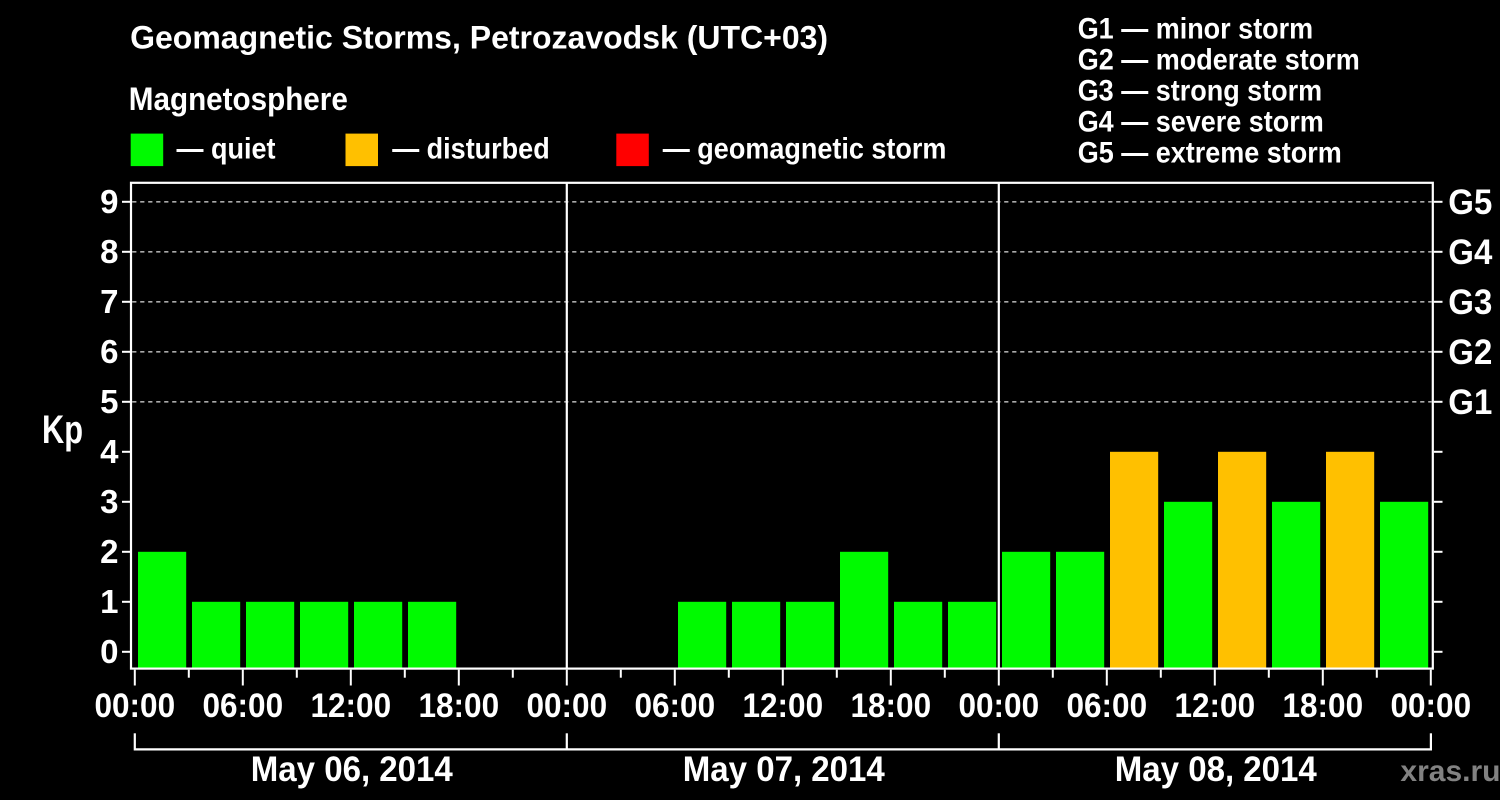 Image resolution: width=1500 pixels, height=800 pixels. I want to click on svg-text: G5 — extreme storm, so click(1210, 153).